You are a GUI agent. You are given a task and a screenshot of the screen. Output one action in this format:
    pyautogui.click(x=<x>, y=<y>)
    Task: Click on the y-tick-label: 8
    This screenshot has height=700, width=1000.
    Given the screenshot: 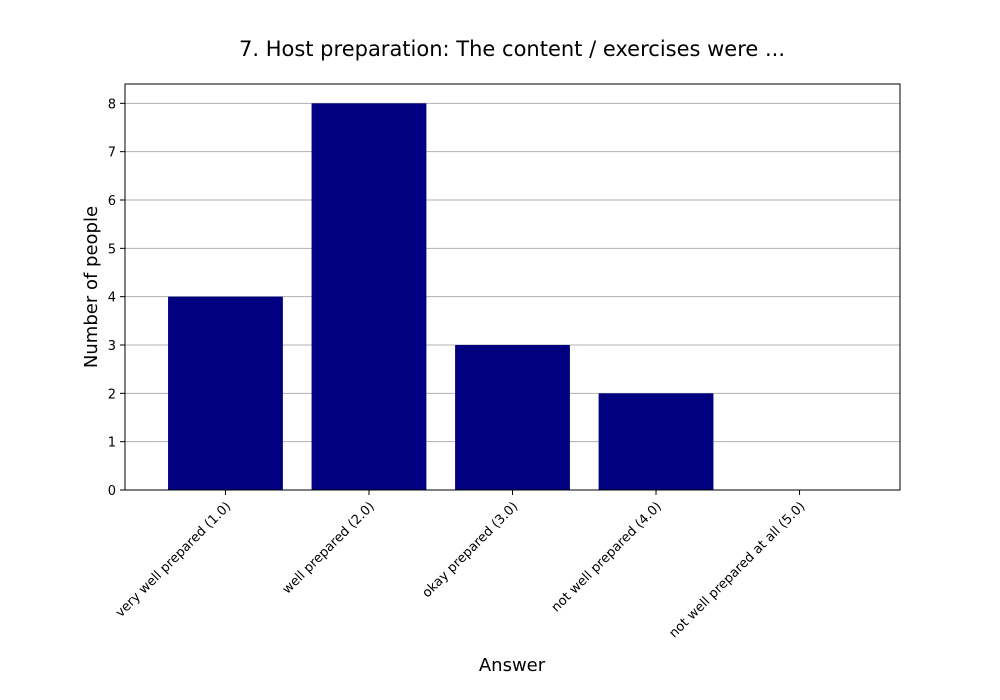 What is the action you would take?
    pyautogui.click(x=112, y=104)
    